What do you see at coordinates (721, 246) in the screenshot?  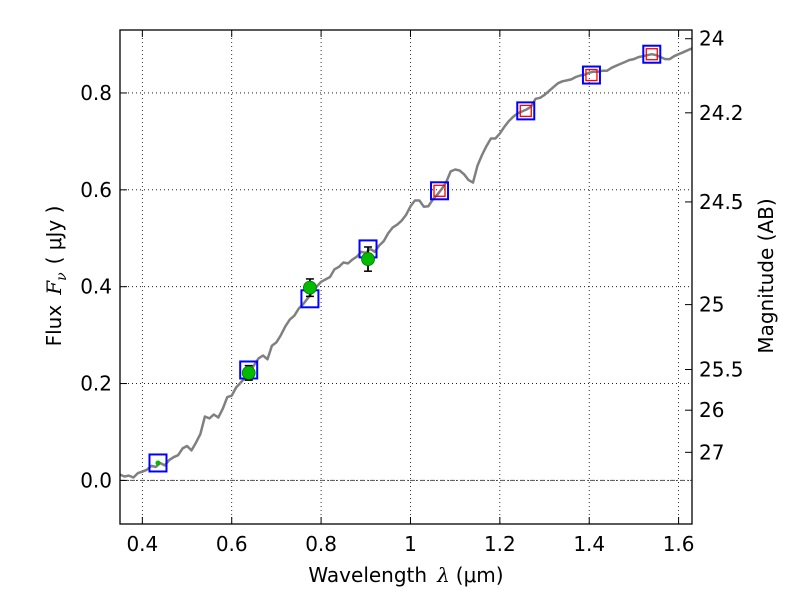 I see `magnitude-tick-labels: 24 24.2 24.5 25 25.5 26 27` at bounding box center [721, 246].